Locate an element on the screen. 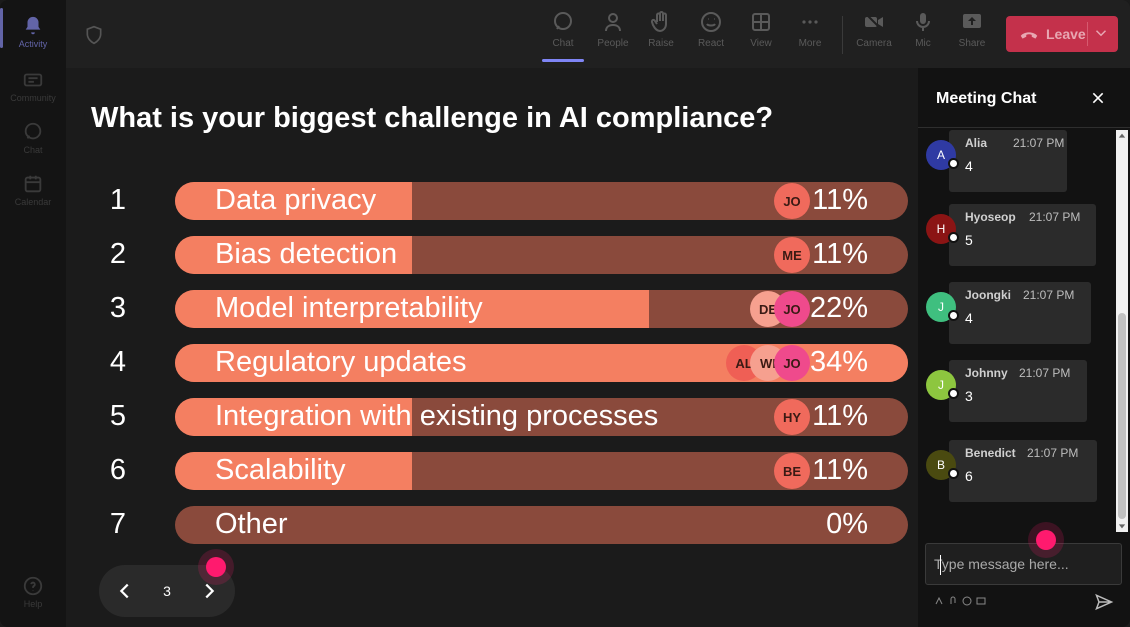 The image size is (1130, 627). raise-hand-button: Raise is located at coordinates (661, 36).